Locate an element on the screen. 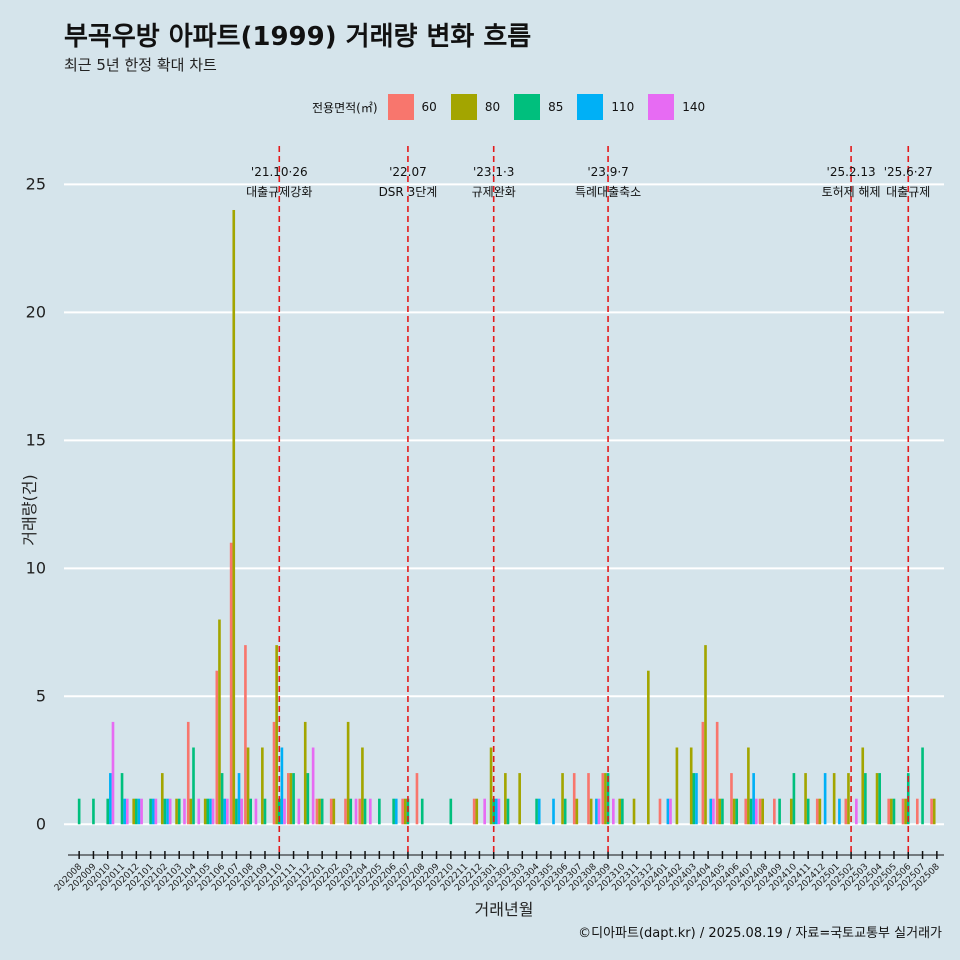 The height and width of the screenshot is (960, 960). legend-item-85: 85 is located at coordinates (538, 107).